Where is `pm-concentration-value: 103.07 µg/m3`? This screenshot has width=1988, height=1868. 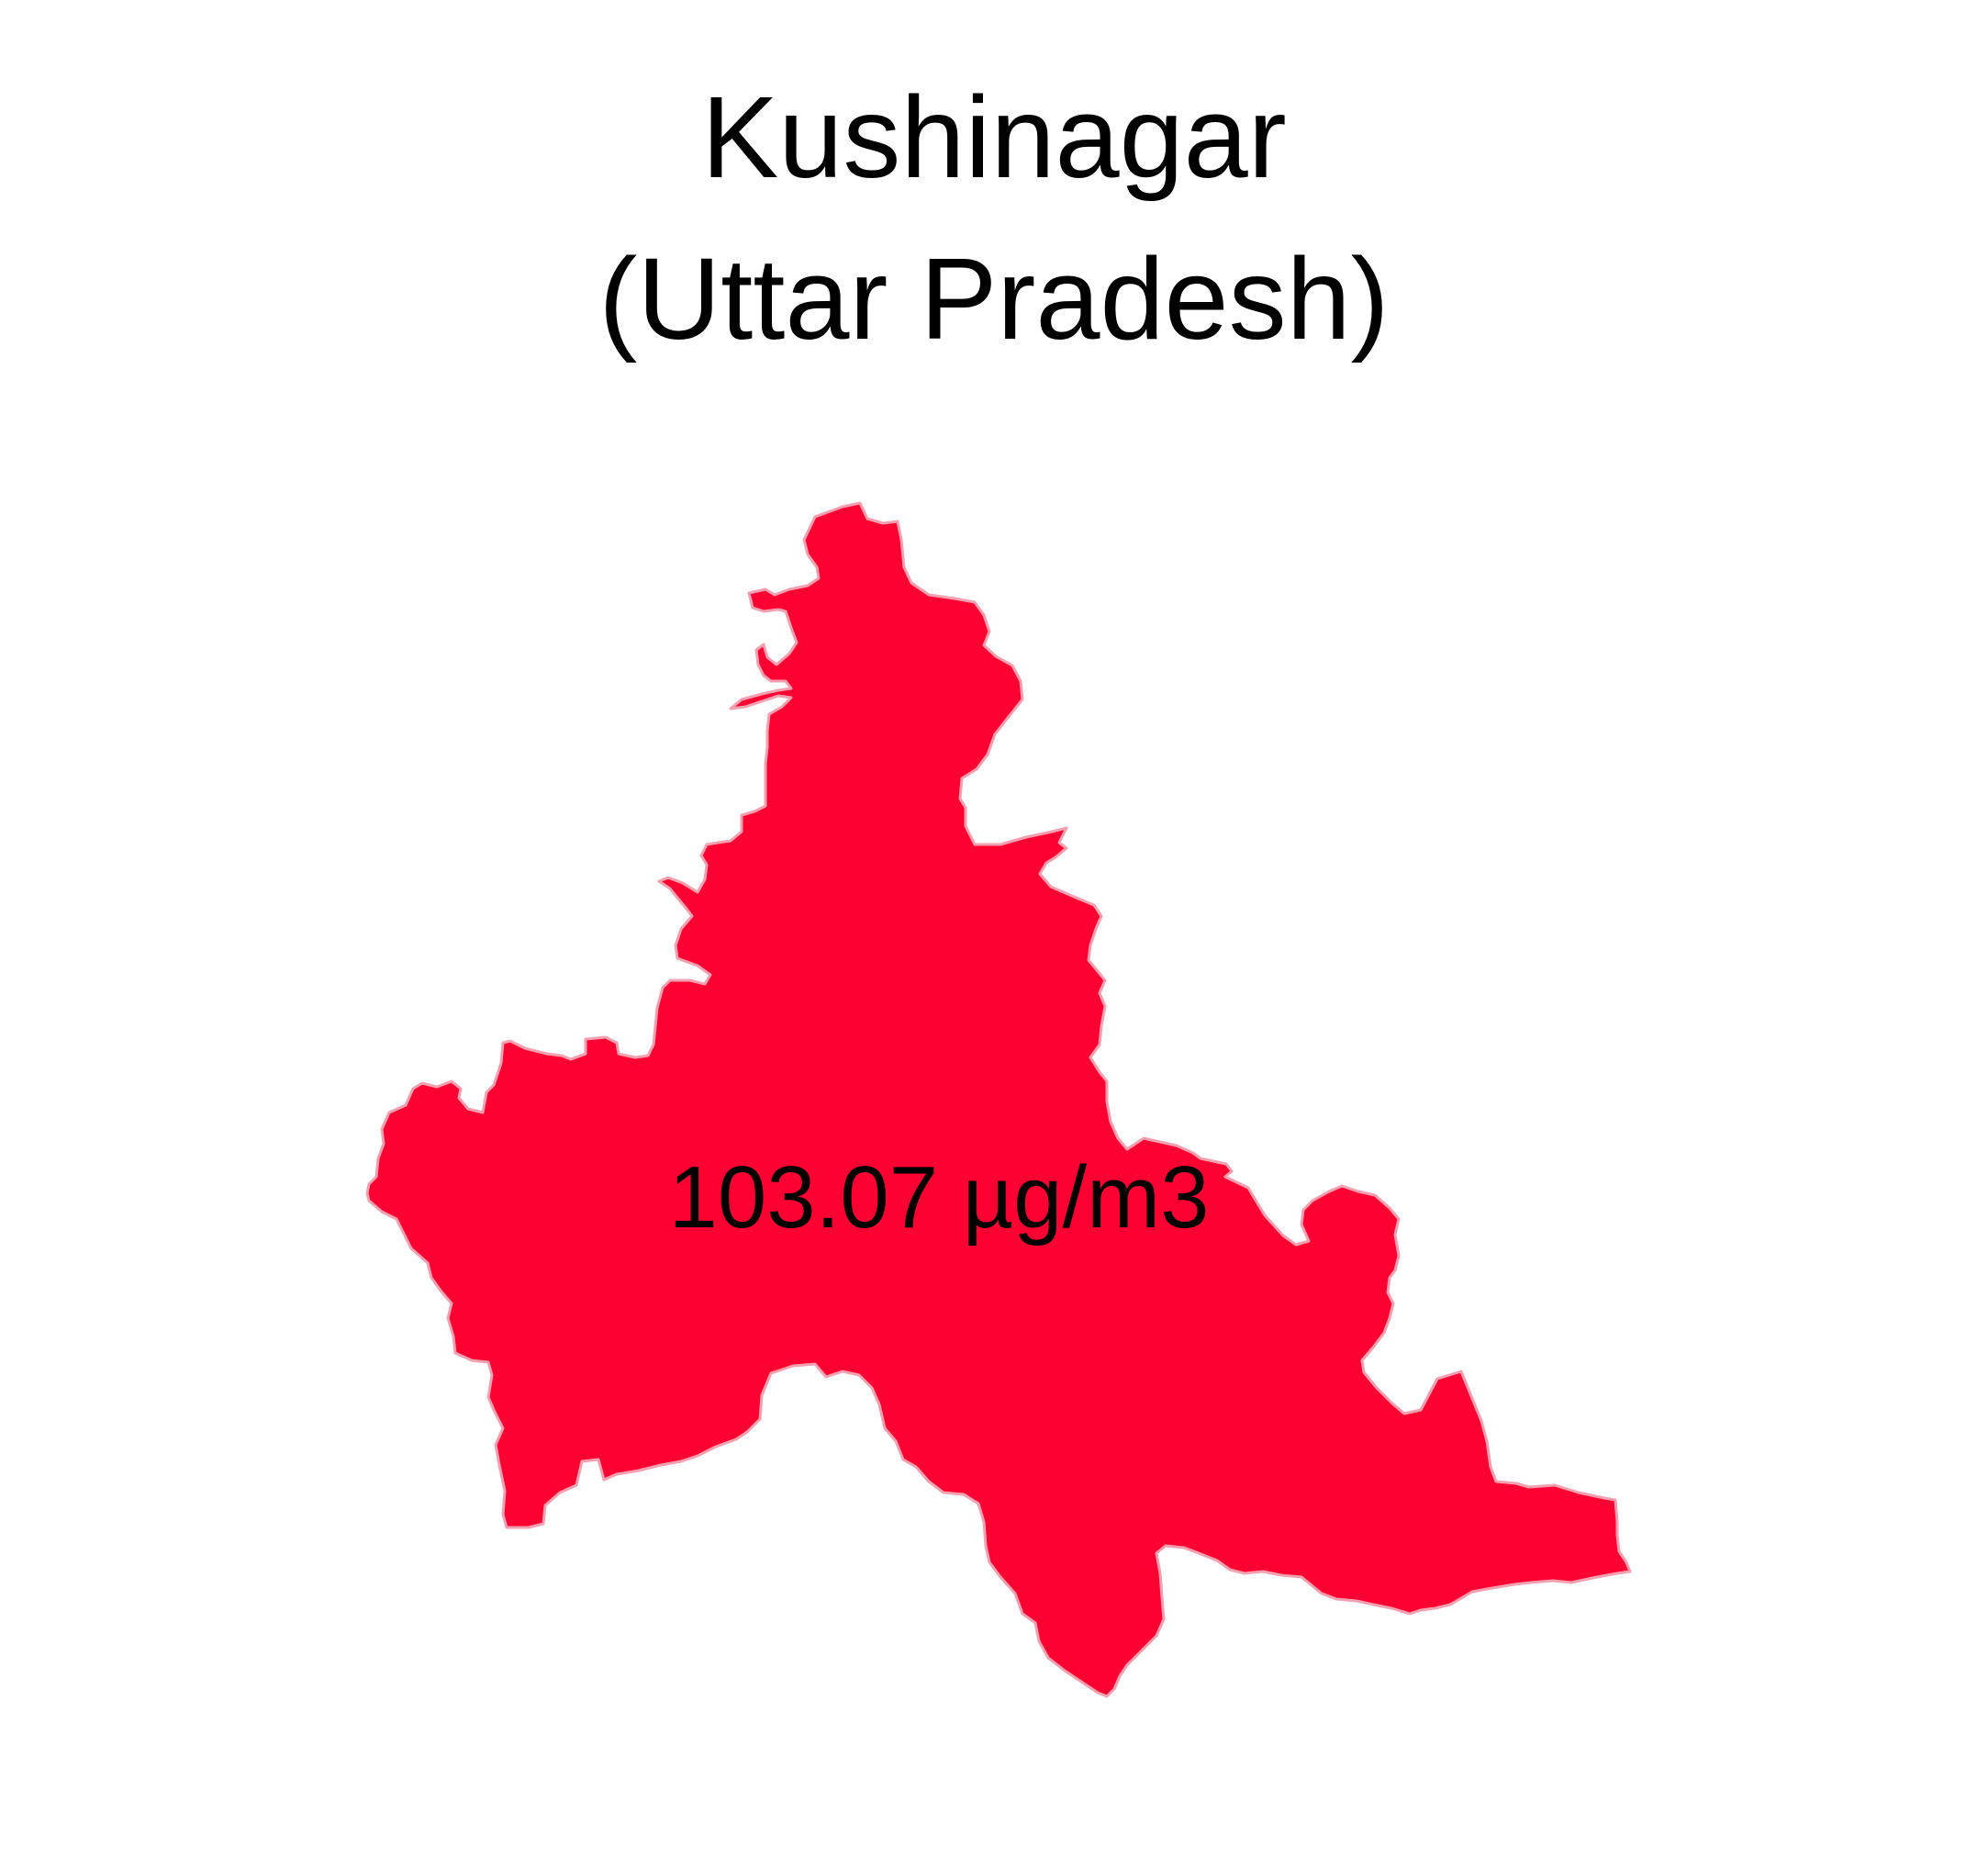 pm-concentration-value: 103.07 µg/m3 is located at coordinates (939, 1197).